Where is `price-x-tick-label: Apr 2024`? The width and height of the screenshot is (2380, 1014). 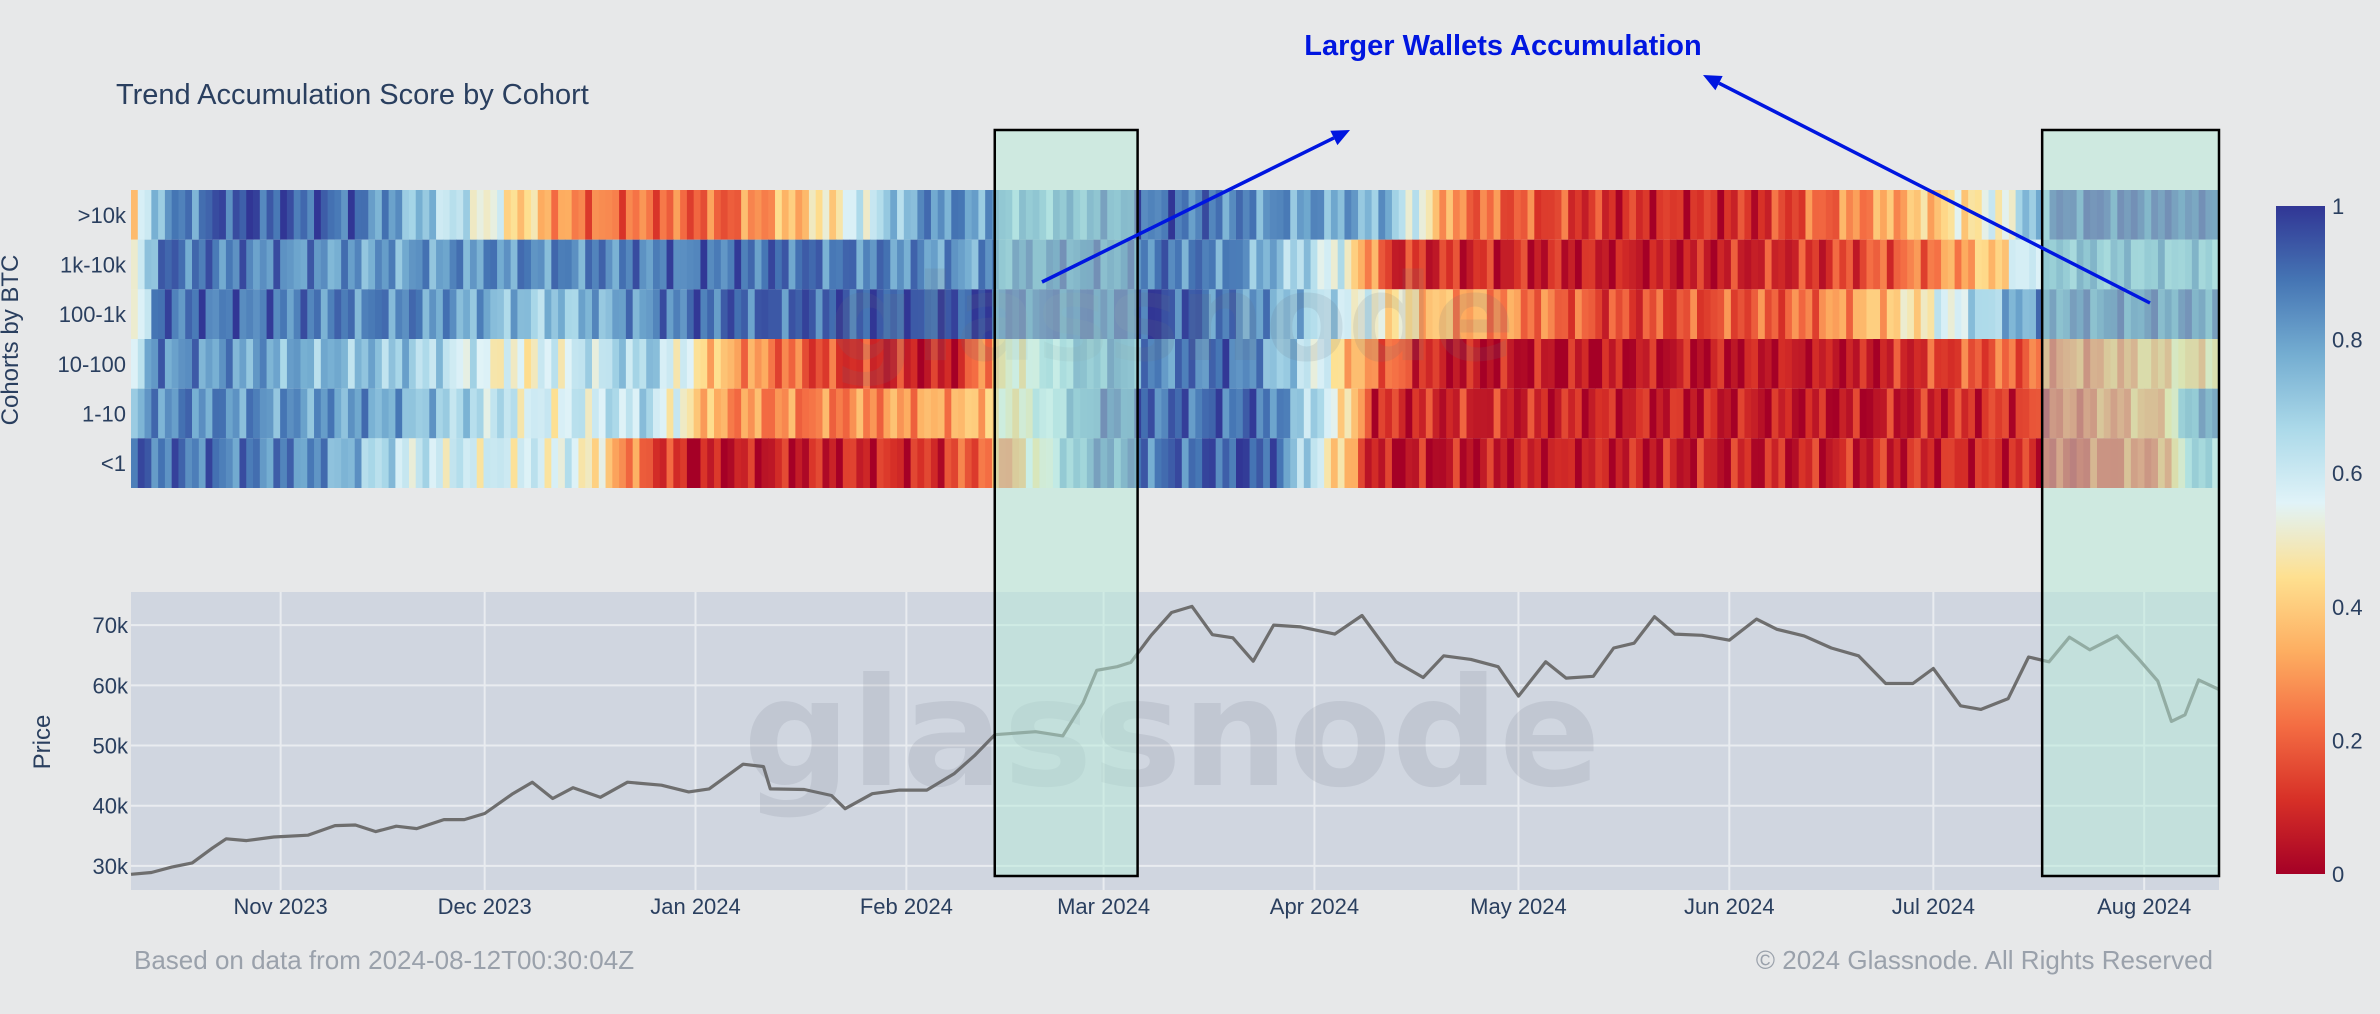 price-x-tick-label: Apr 2024 is located at coordinates (1314, 906).